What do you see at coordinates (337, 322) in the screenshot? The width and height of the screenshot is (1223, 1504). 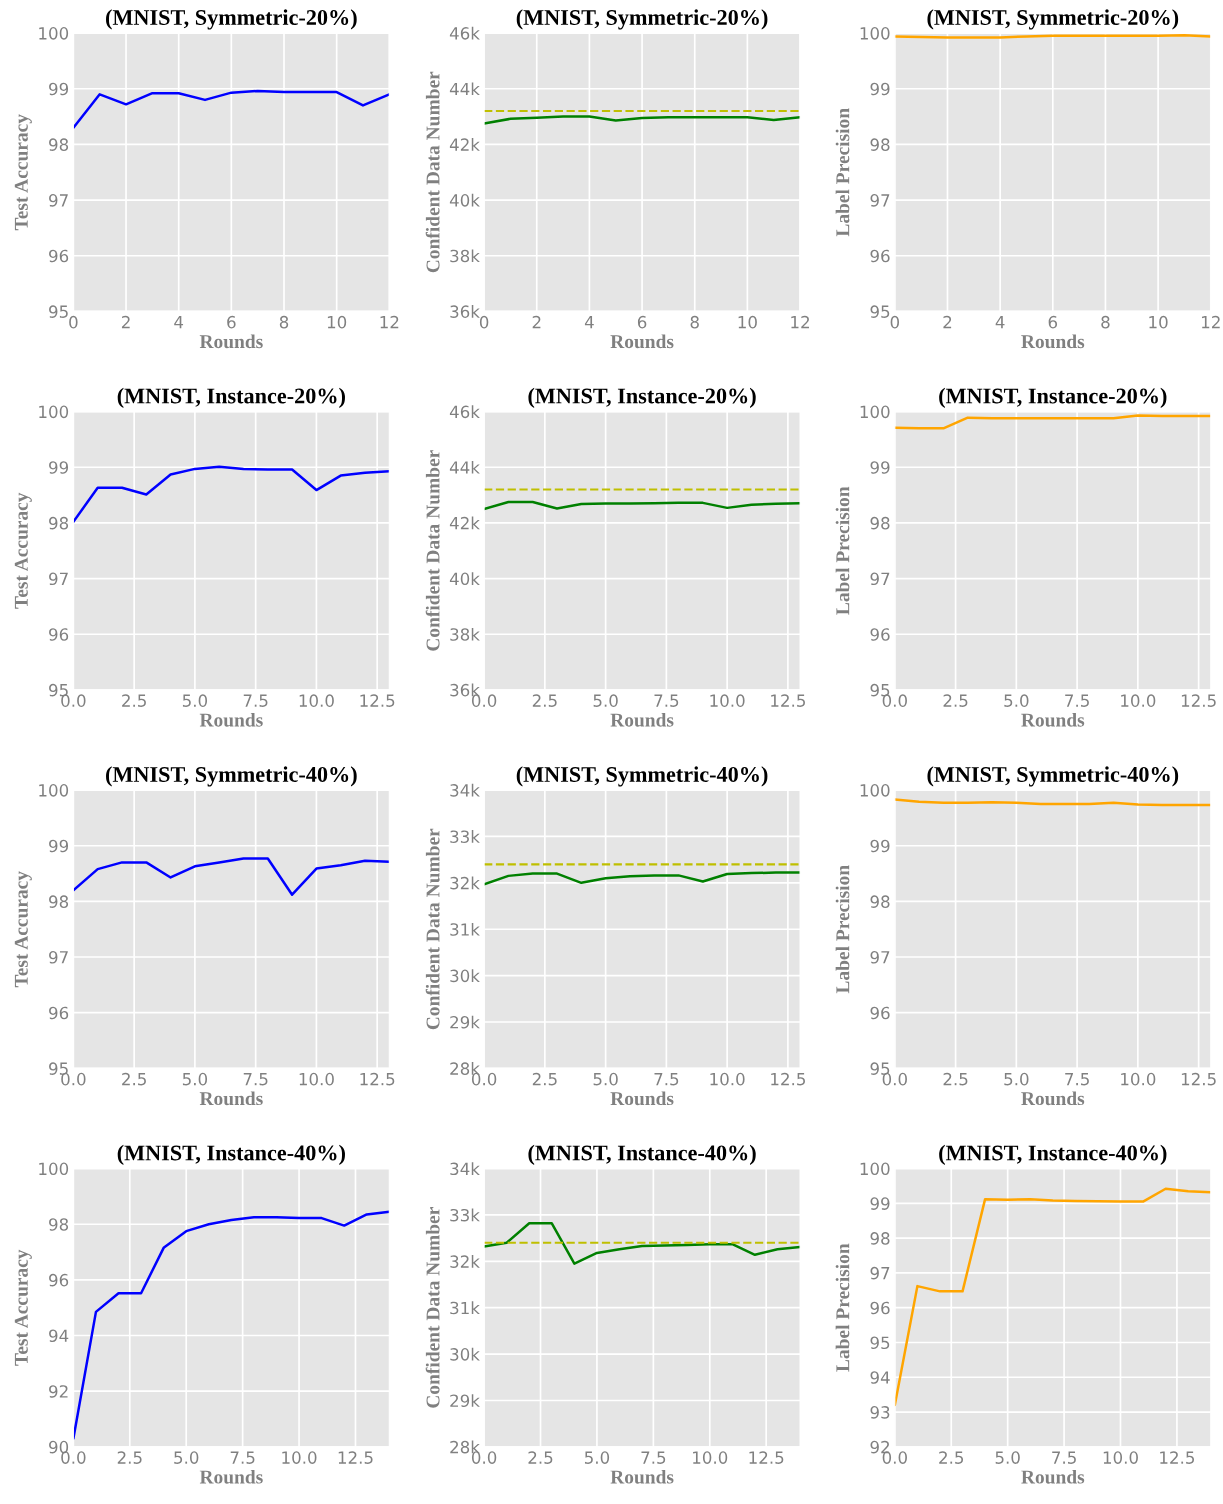 I see `x-tick-label: 10` at bounding box center [337, 322].